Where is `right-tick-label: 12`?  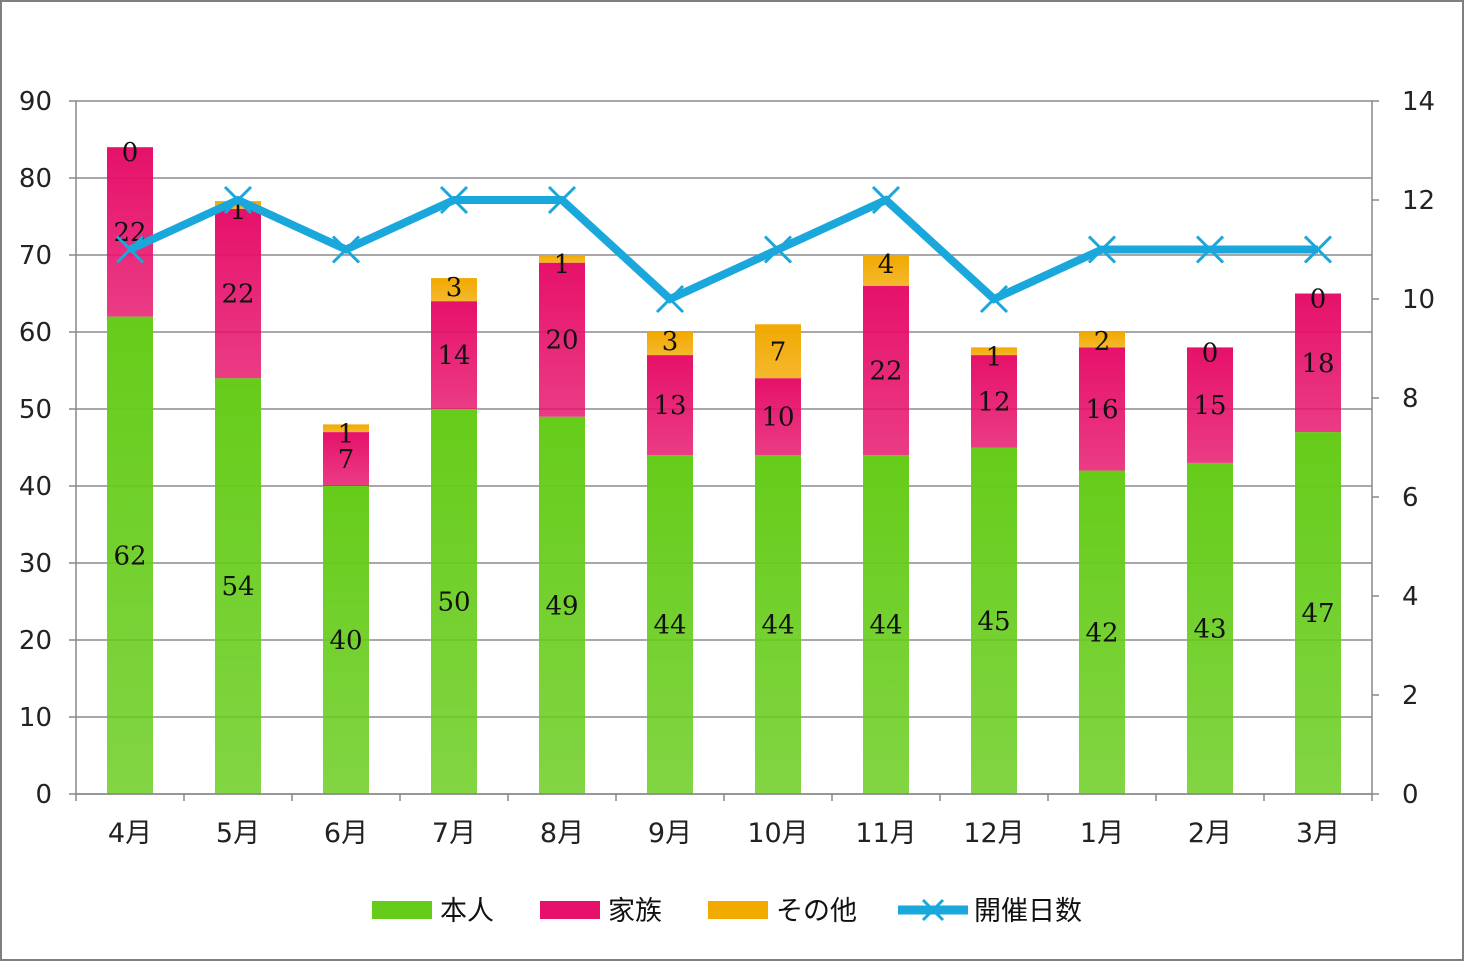 right-tick-label: 12 is located at coordinates (1418, 201).